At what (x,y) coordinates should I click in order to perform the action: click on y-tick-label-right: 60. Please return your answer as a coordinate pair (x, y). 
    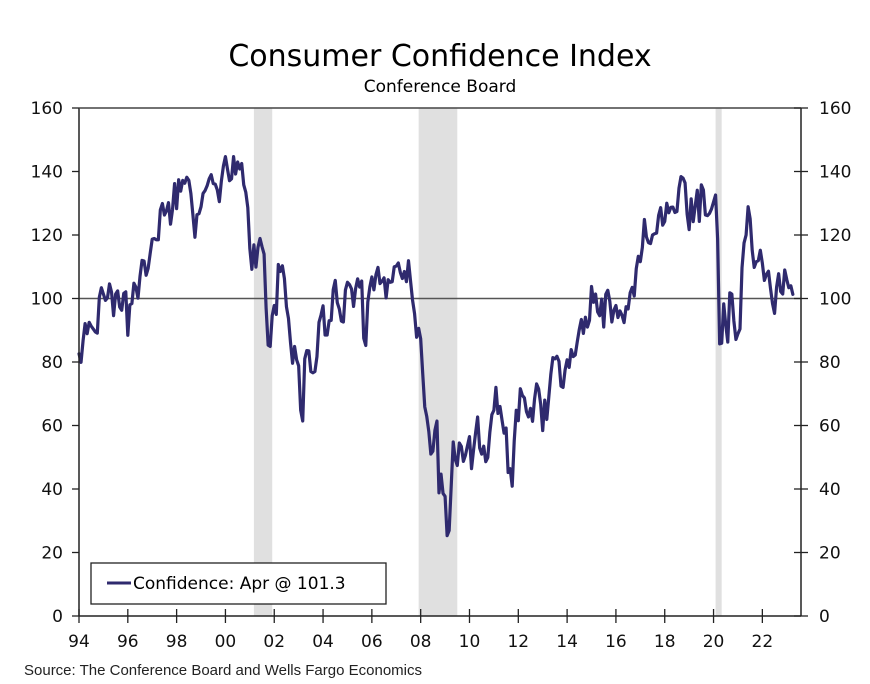
    Looking at the image, I should click on (830, 427).